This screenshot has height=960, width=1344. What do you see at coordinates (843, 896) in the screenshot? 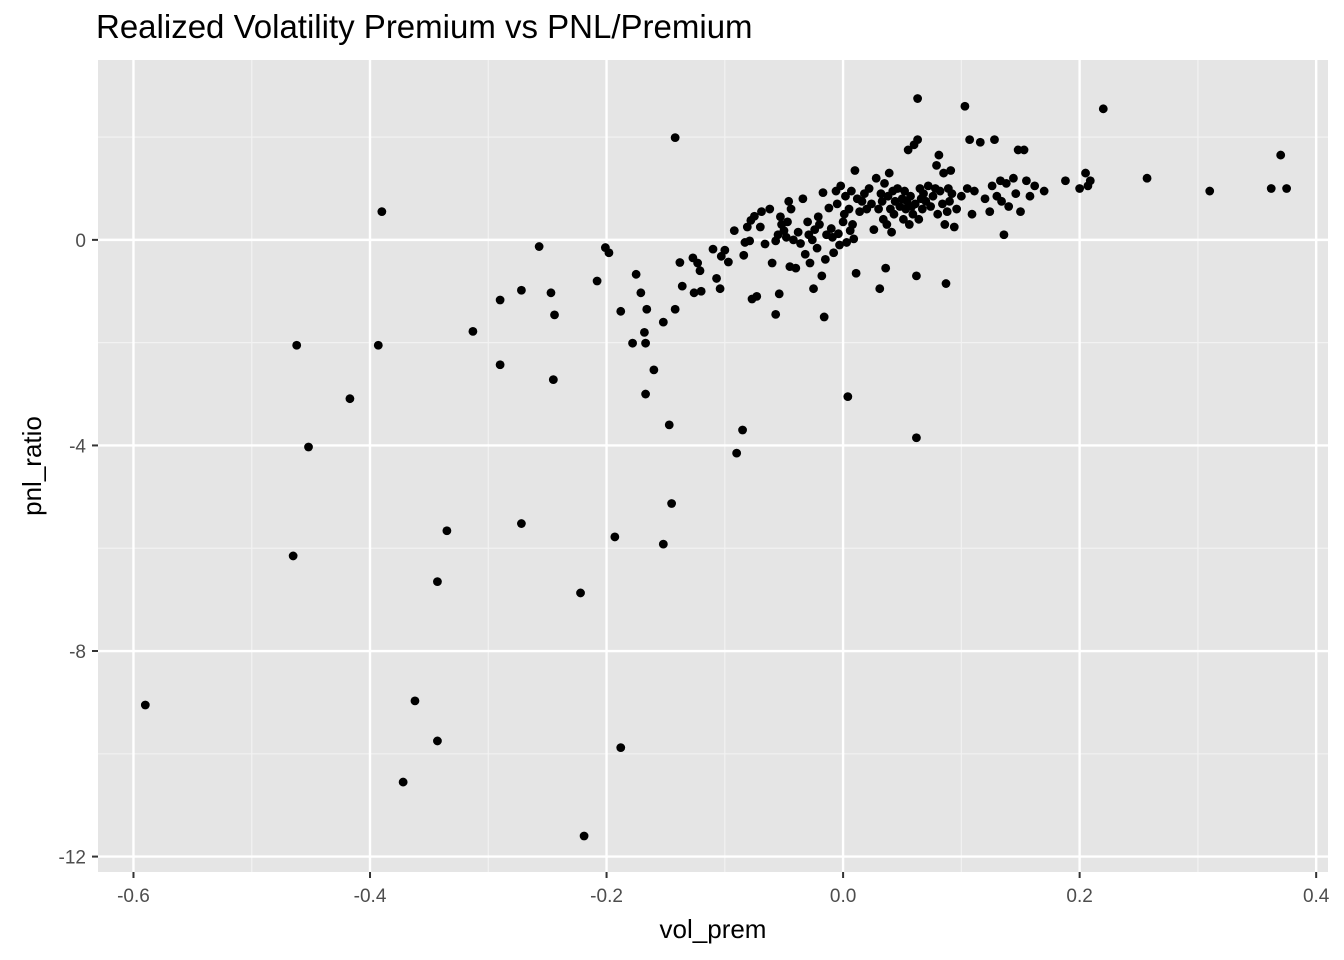
I see `x-tick-label: 0.0` at bounding box center [843, 896].